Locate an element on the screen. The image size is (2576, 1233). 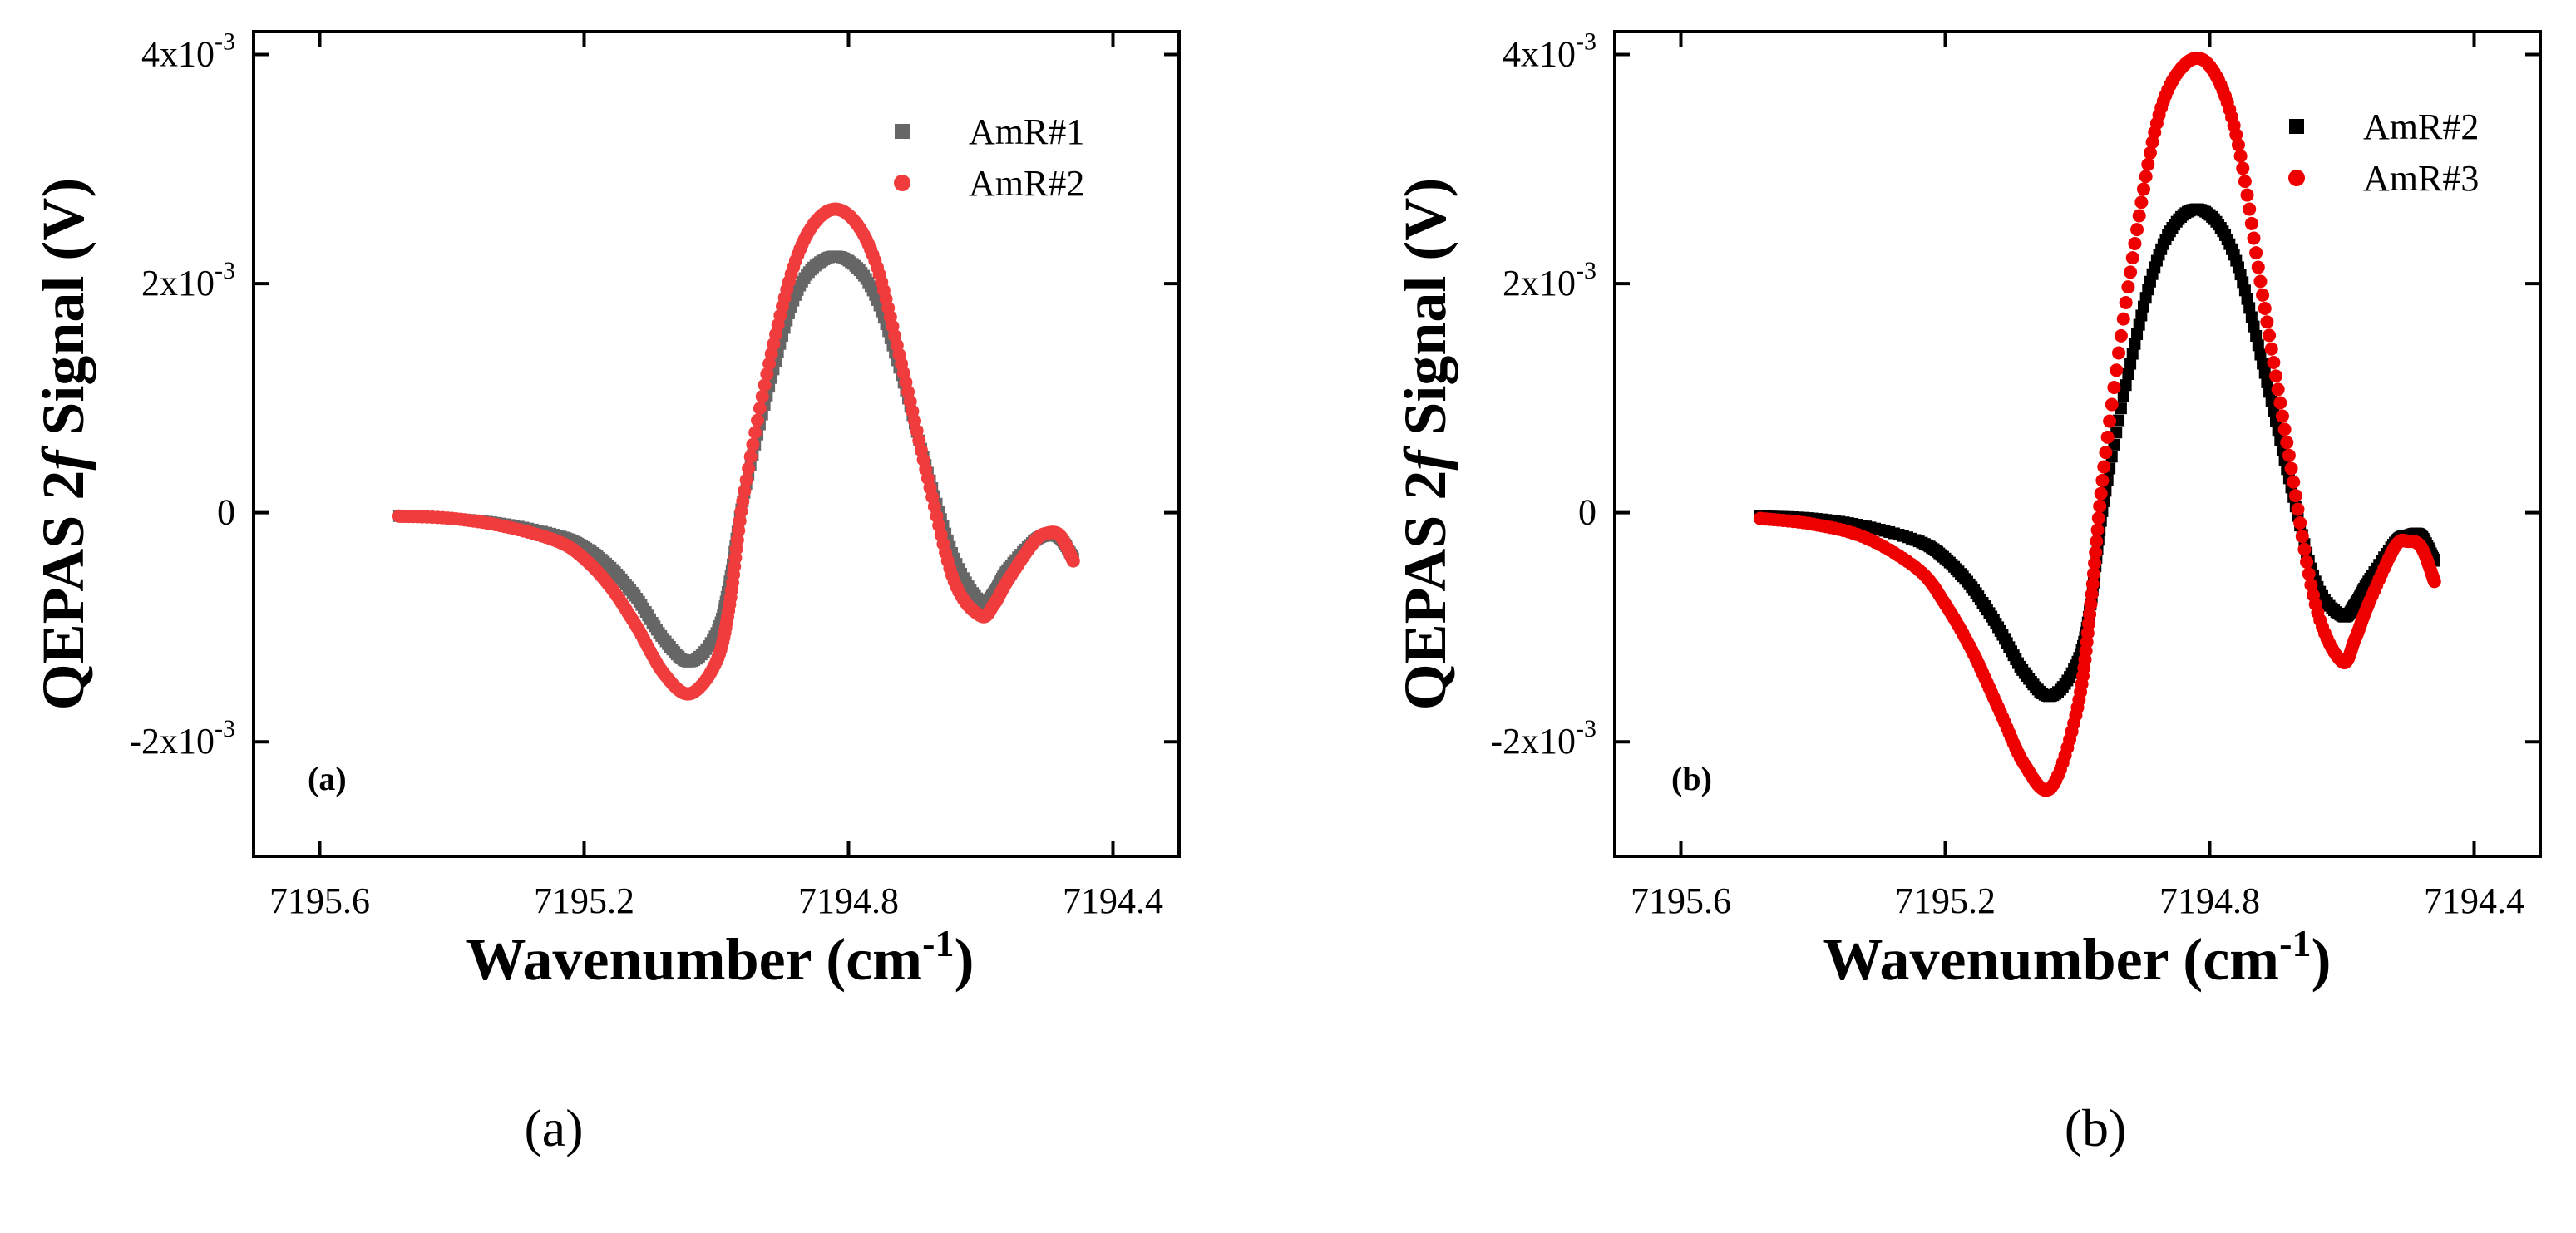
x-tick-label: 7194.8 is located at coordinates (2209, 900).